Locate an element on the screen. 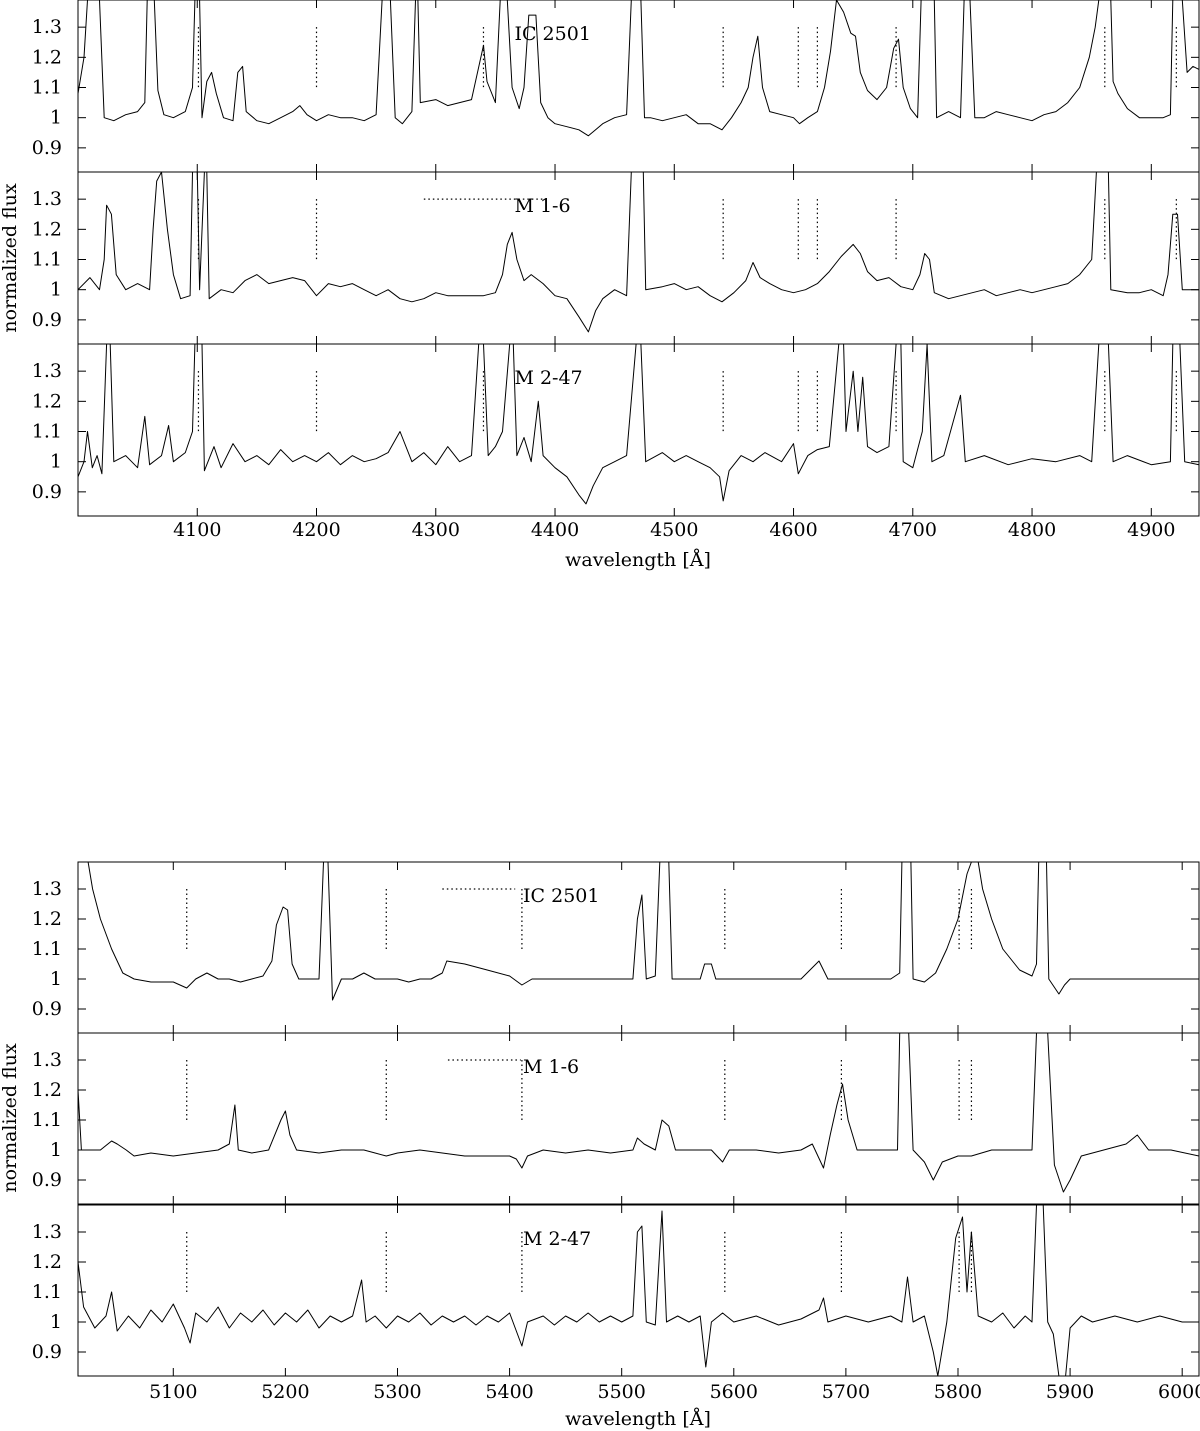 This screenshot has width=1200, height=1431. x-tick-label: 4500 is located at coordinates (674, 530).